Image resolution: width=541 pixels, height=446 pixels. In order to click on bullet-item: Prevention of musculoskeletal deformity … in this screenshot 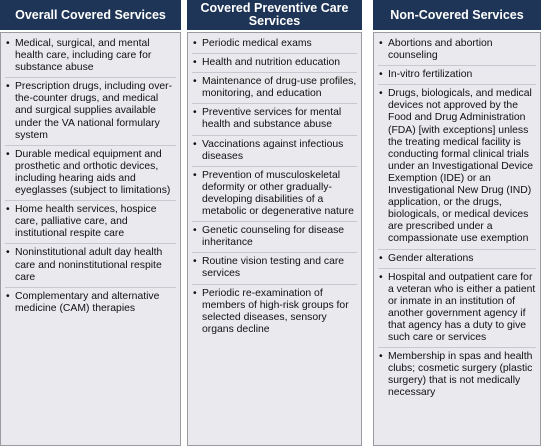, I will do `click(274, 195)`.